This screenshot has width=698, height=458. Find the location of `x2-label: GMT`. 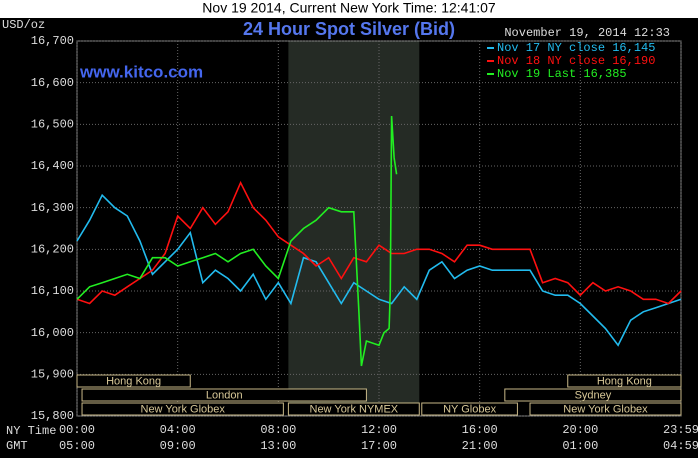

x2-label: GMT is located at coordinates (17, 446).